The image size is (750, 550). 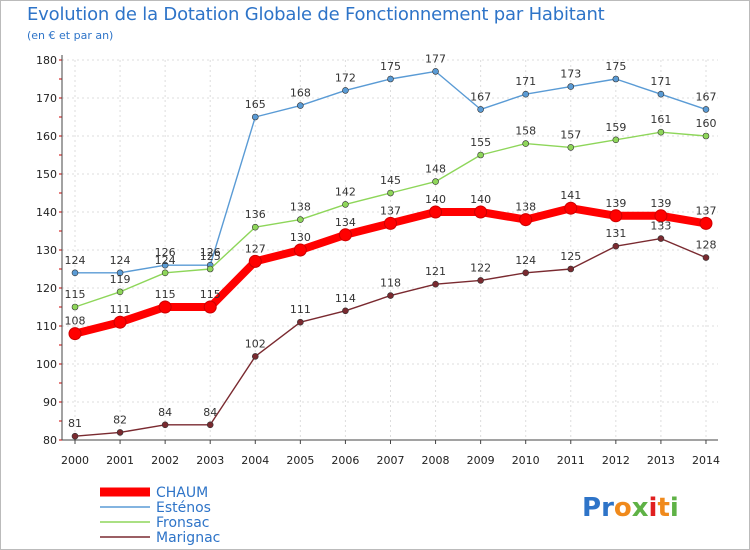 What do you see at coordinates (50, 402) in the screenshot?
I see `y-tick-label: 90` at bounding box center [50, 402].